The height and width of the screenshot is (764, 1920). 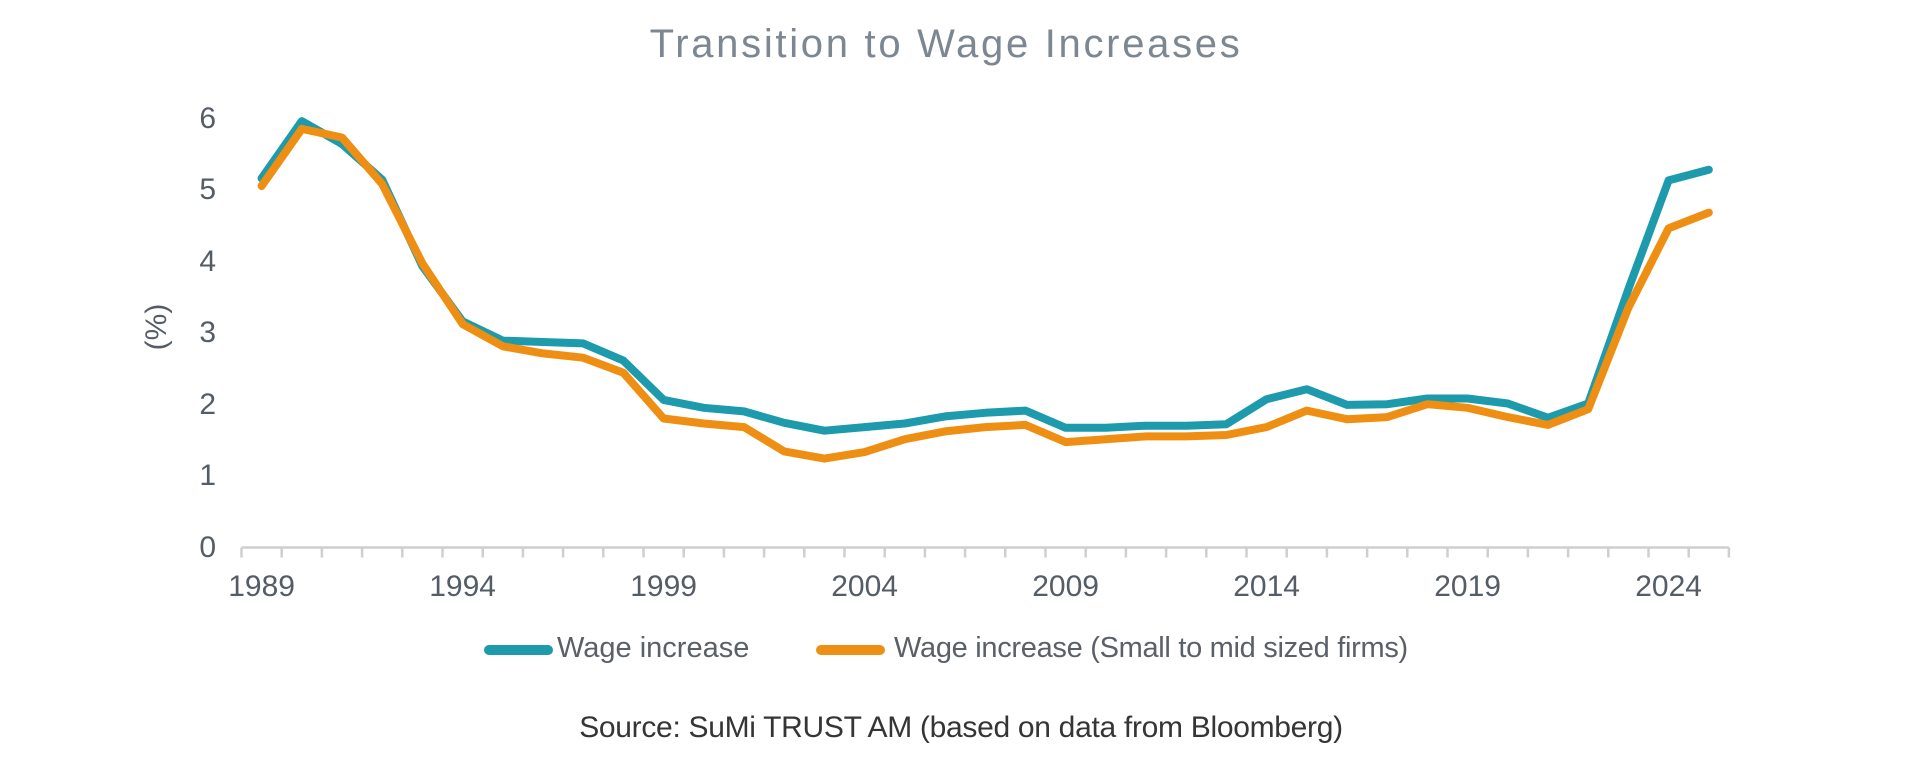 What do you see at coordinates (946, 44) in the screenshot?
I see `svg-text: Transition to Wage Increases` at bounding box center [946, 44].